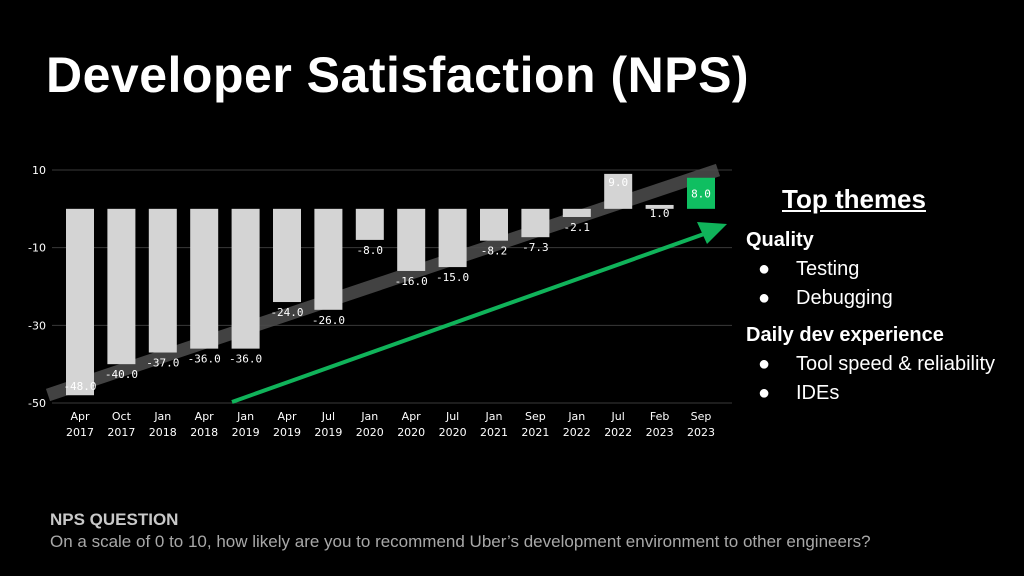  I want to click on x-tick-label: Feb, so click(659, 416).